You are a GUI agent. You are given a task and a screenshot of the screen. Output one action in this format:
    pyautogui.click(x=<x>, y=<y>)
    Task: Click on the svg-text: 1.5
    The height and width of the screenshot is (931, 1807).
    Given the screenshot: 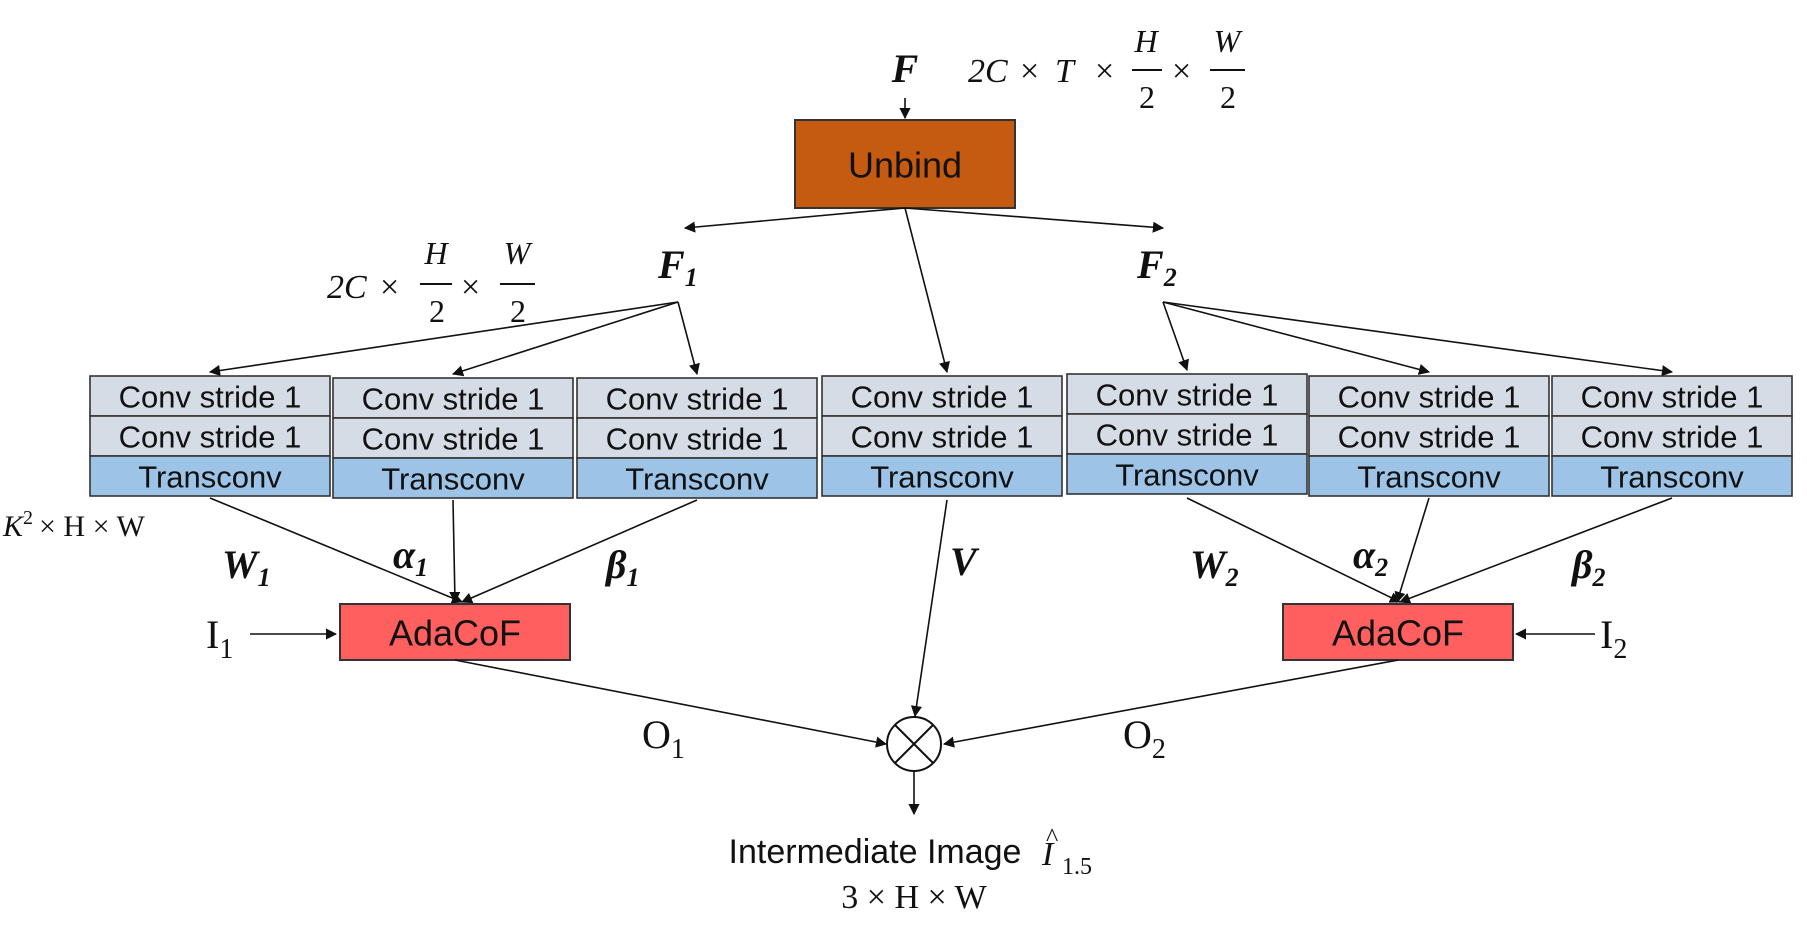 What is the action you would take?
    pyautogui.click(x=1077, y=867)
    